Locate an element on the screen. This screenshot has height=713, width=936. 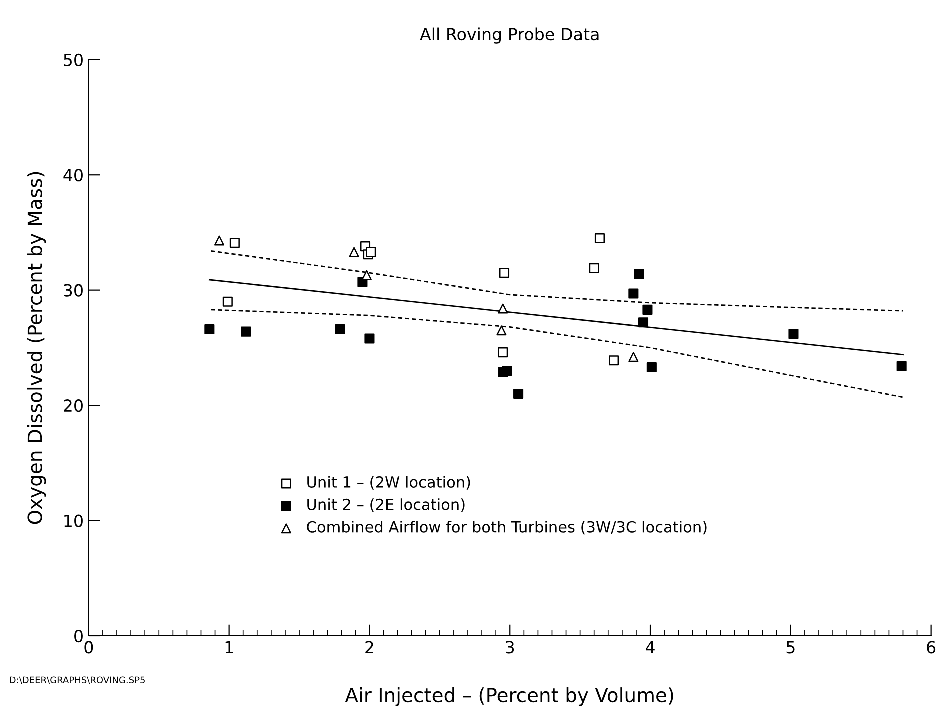
text: D:\DEER\GRAPHS\ROVING.SP5 is located at coordinates (77, 680).